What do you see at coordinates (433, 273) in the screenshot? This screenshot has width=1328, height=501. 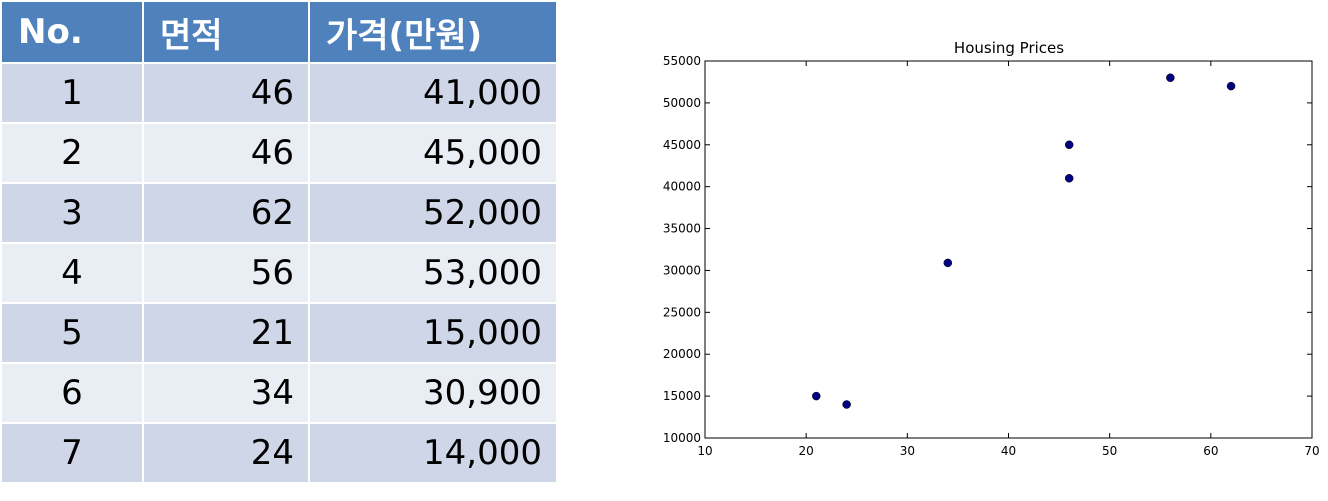 I see `cell-price: 53,000` at bounding box center [433, 273].